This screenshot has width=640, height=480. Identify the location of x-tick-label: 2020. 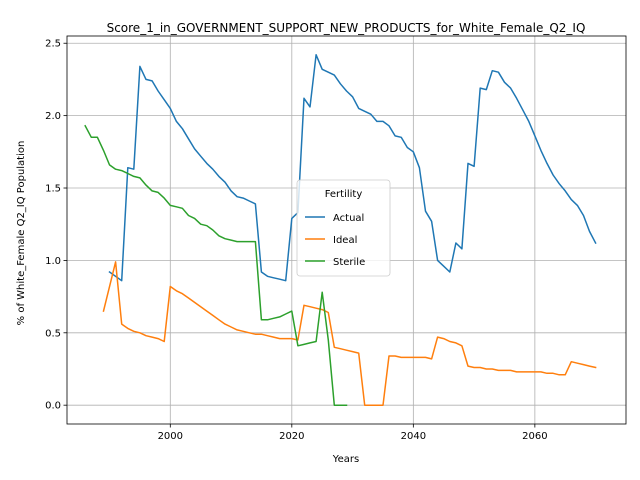
(291, 436).